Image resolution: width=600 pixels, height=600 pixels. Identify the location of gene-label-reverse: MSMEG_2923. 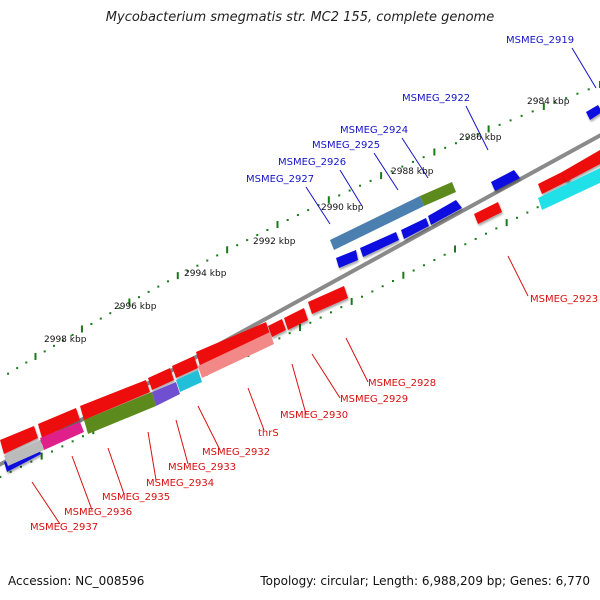
(564, 299).